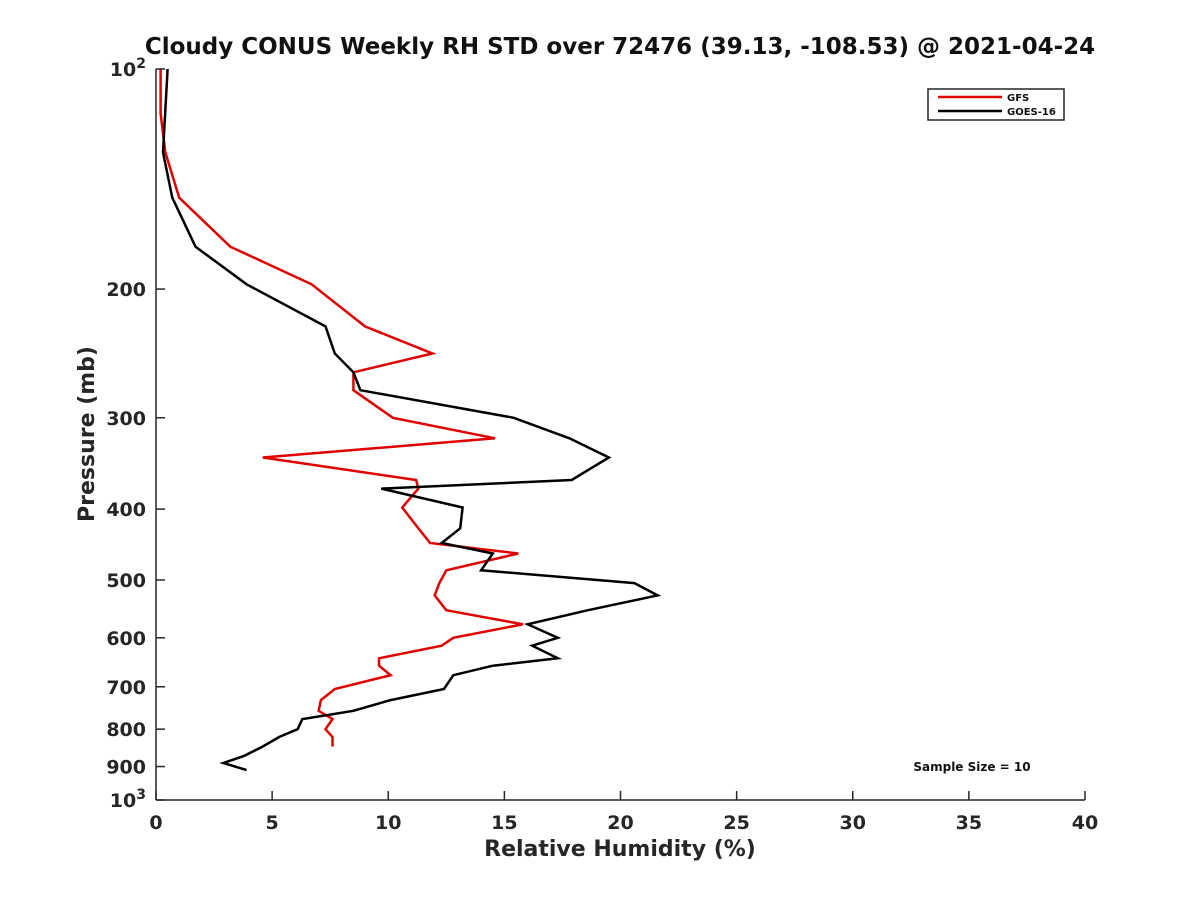 This screenshot has width=1200, height=900. I want to click on x-tick-label: 15, so click(504, 823).